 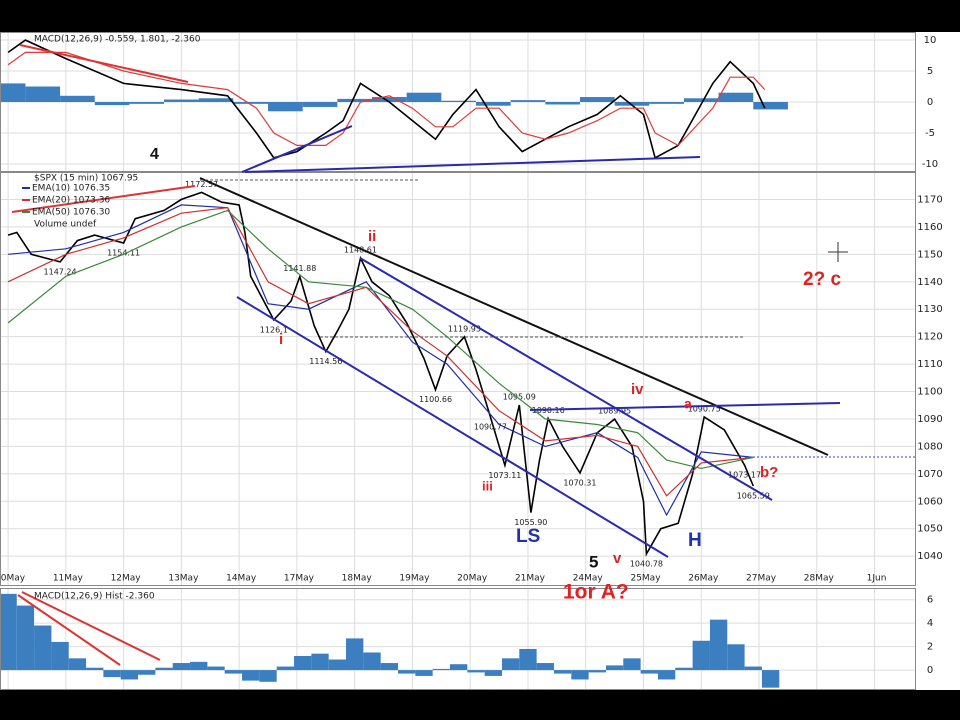 What do you see at coordinates (929, 337) in the screenshot?
I see `y-tick-label: 1120` at bounding box center [929, 337].